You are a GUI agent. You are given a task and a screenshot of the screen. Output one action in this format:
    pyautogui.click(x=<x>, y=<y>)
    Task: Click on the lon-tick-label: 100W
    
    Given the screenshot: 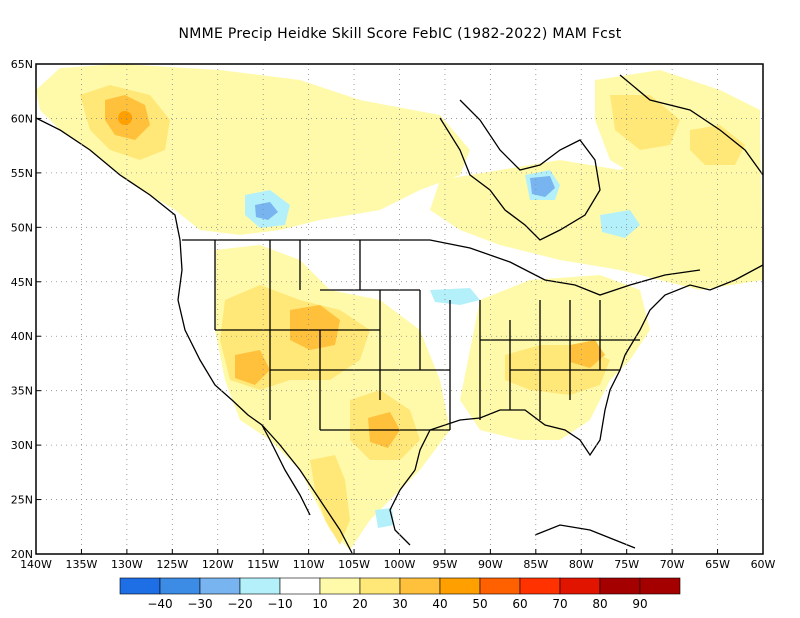 What is the action you would take?
    pyautogui.click(x=400, y=564)
    